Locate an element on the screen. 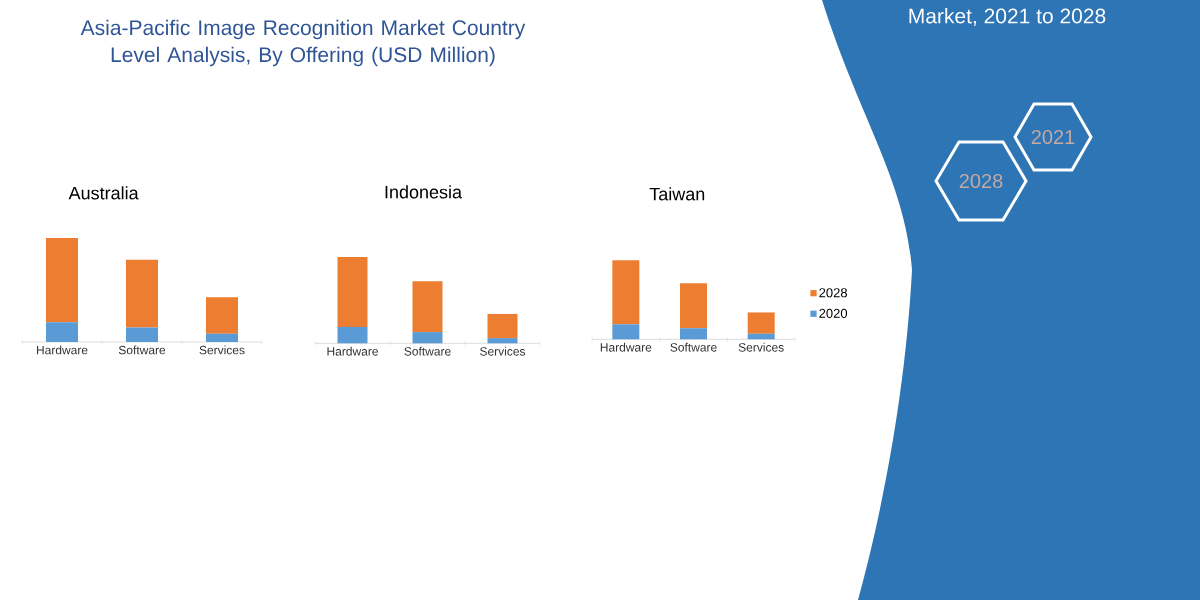 Image resolution: width=1200 pixels, height=600 pixels. chart-title: Australia is located at coordinates (103, 193).